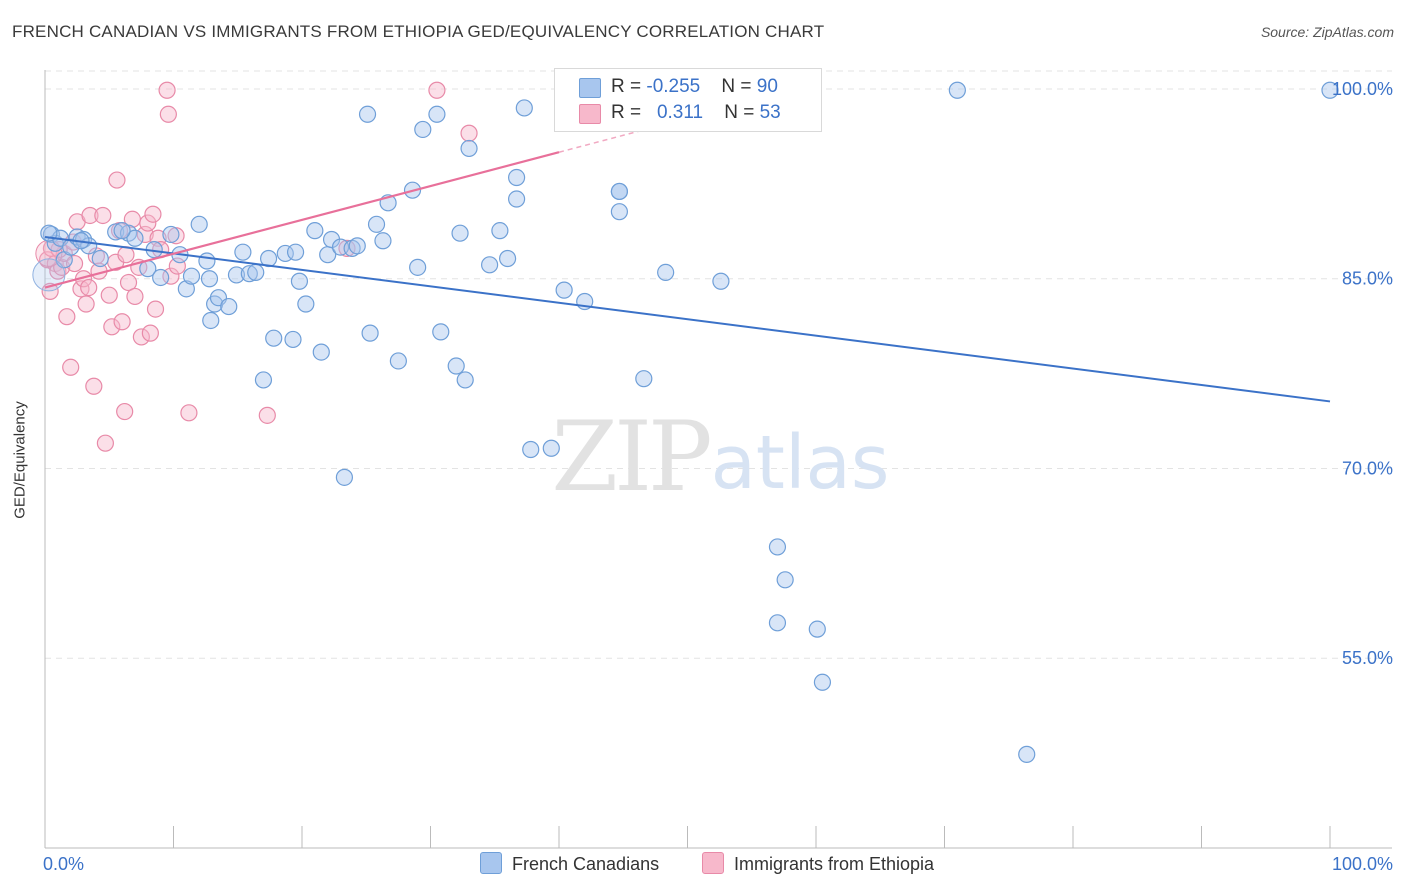  What do you see at coordinates (1362, 864) in the screenshot?
I see `x-tick-label: 100.0%` at bounding box center [1362, 864].